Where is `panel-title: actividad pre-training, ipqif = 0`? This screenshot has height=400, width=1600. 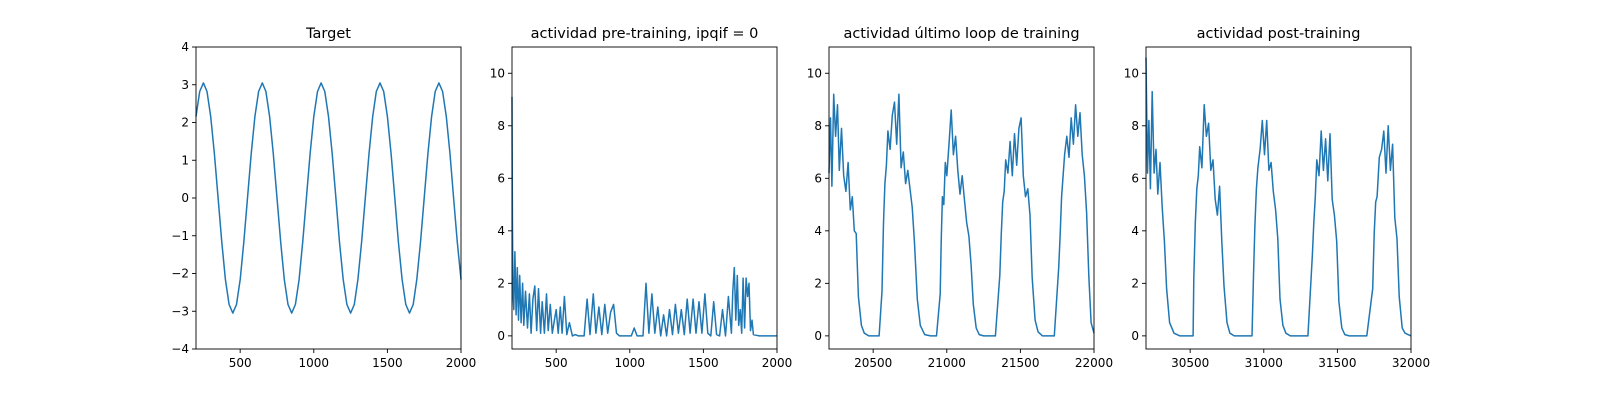
panel-title: actividad pre-training, ipqif = 0 is located at coordinates (645, 34).